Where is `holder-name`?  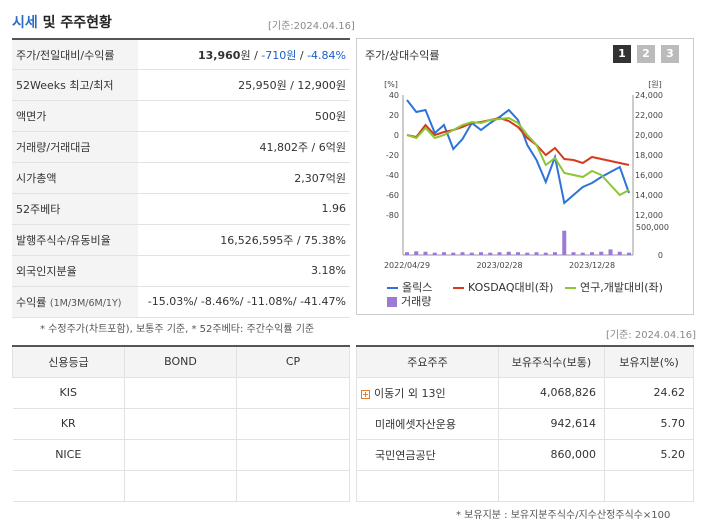 holder-name is located at coordinates (427, 485).